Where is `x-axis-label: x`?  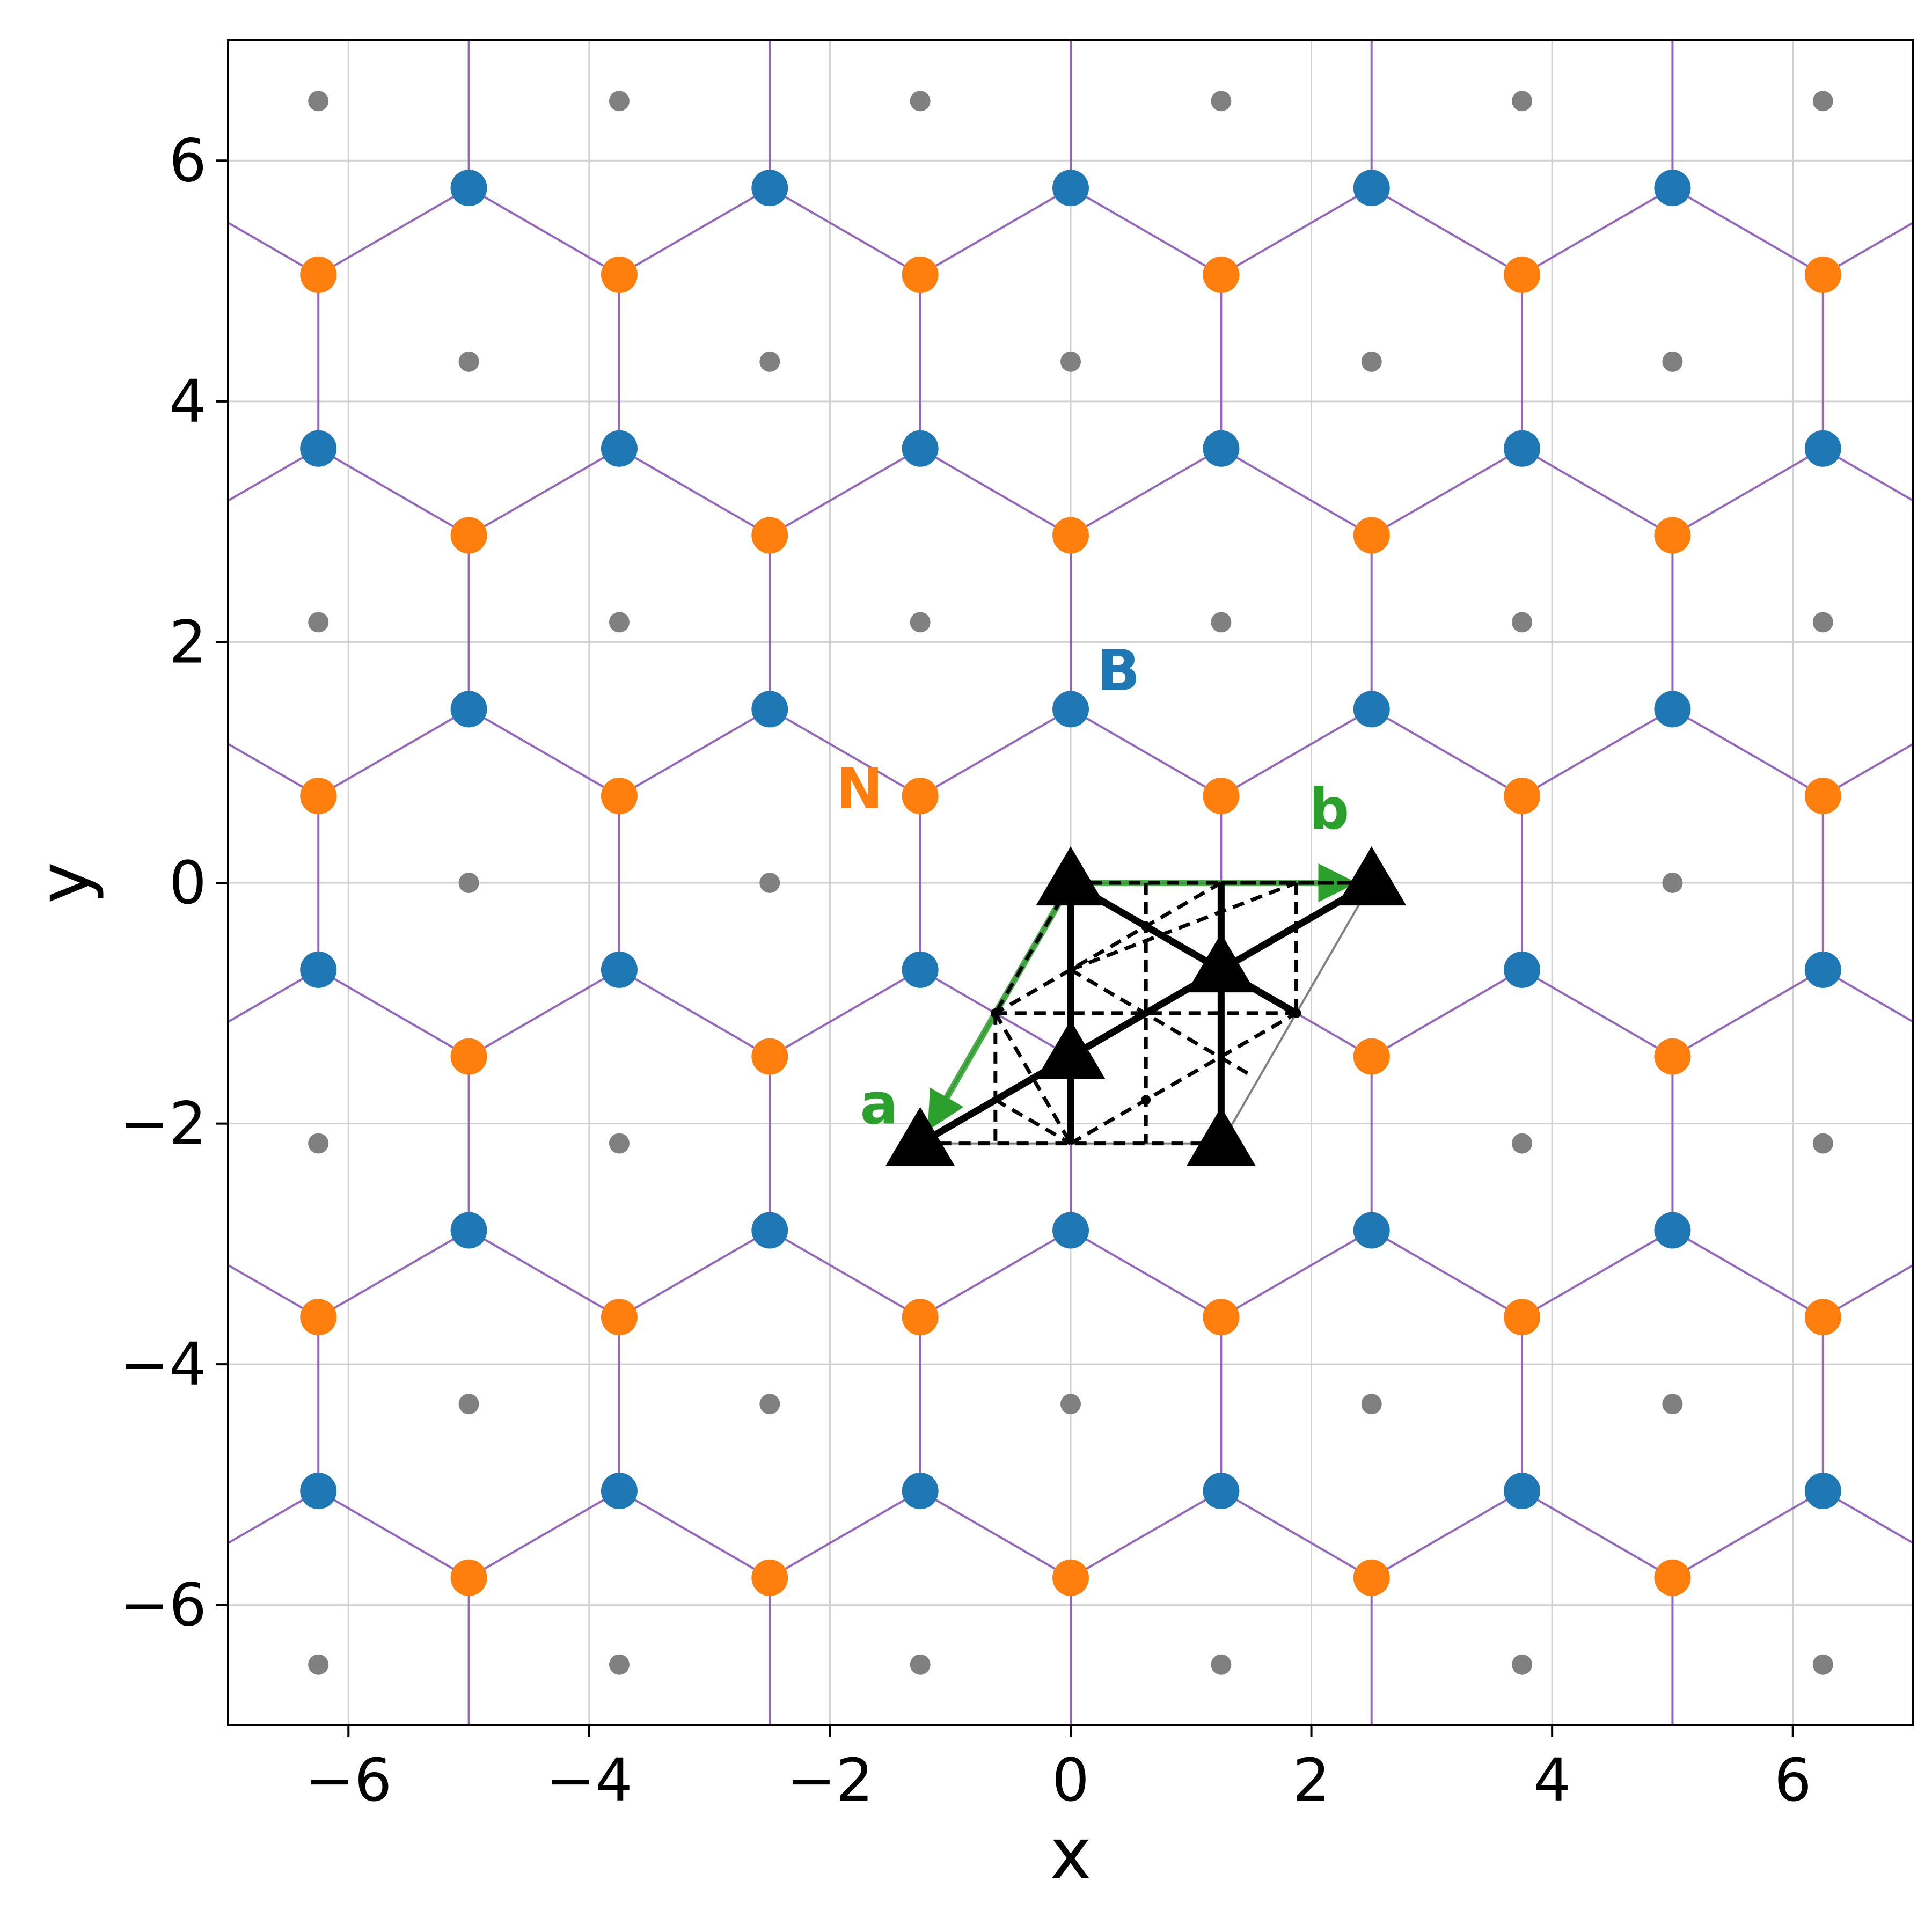
x-axis-label: x is located at coordinates (1071, 1854).